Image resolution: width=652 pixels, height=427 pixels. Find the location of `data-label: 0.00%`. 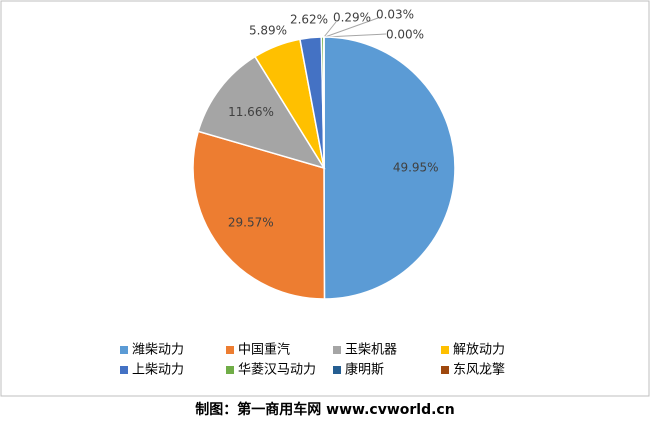

data-label: 0.00% is located at coordinates (405, 35).